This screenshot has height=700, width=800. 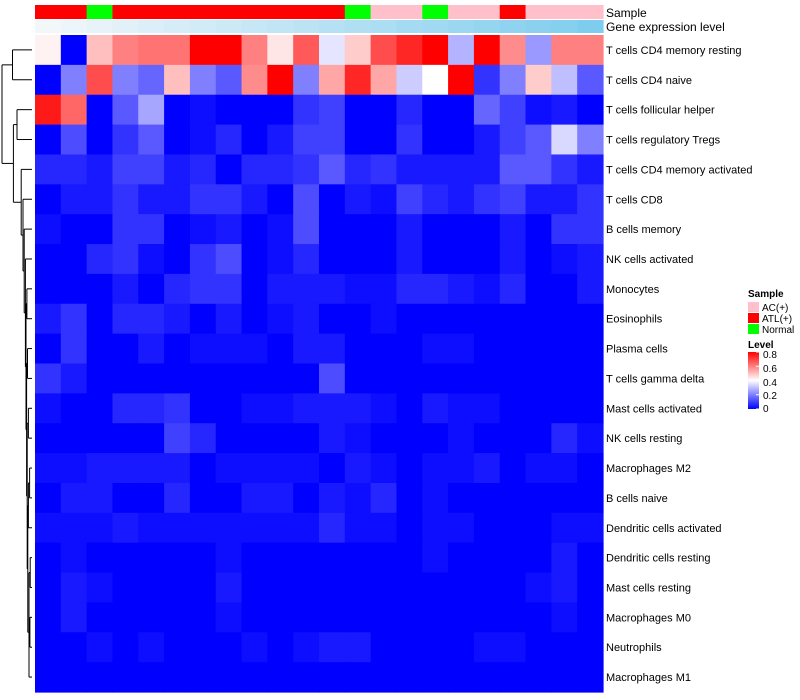 I want to click on level-tick-0: 0.8, so click(x=770, y=355).